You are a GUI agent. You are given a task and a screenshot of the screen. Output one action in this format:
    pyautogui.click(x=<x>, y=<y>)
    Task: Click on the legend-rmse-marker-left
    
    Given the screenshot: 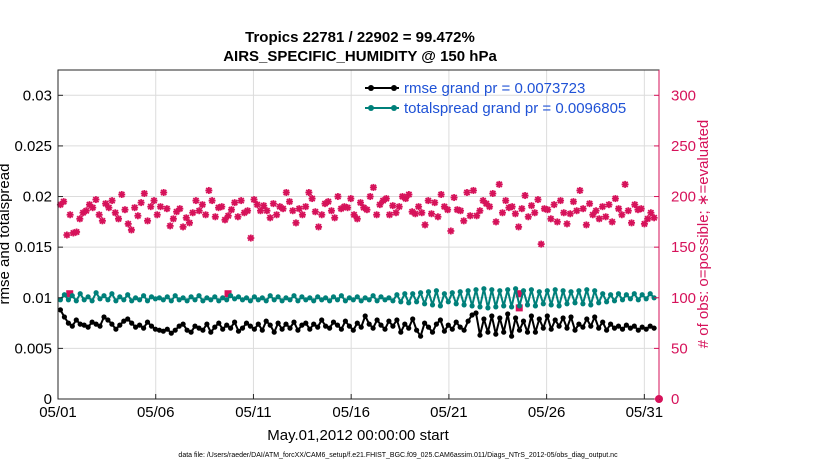 What is the action you would take?
    pyautogui.click(x=371, y=88)
    